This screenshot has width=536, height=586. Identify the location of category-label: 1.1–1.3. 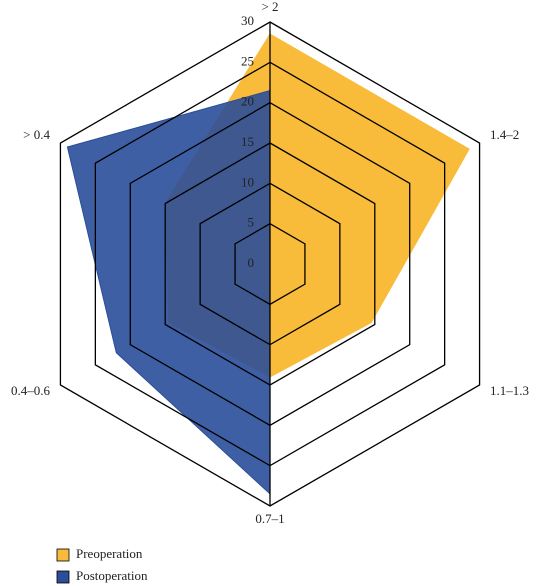
(509, 390).